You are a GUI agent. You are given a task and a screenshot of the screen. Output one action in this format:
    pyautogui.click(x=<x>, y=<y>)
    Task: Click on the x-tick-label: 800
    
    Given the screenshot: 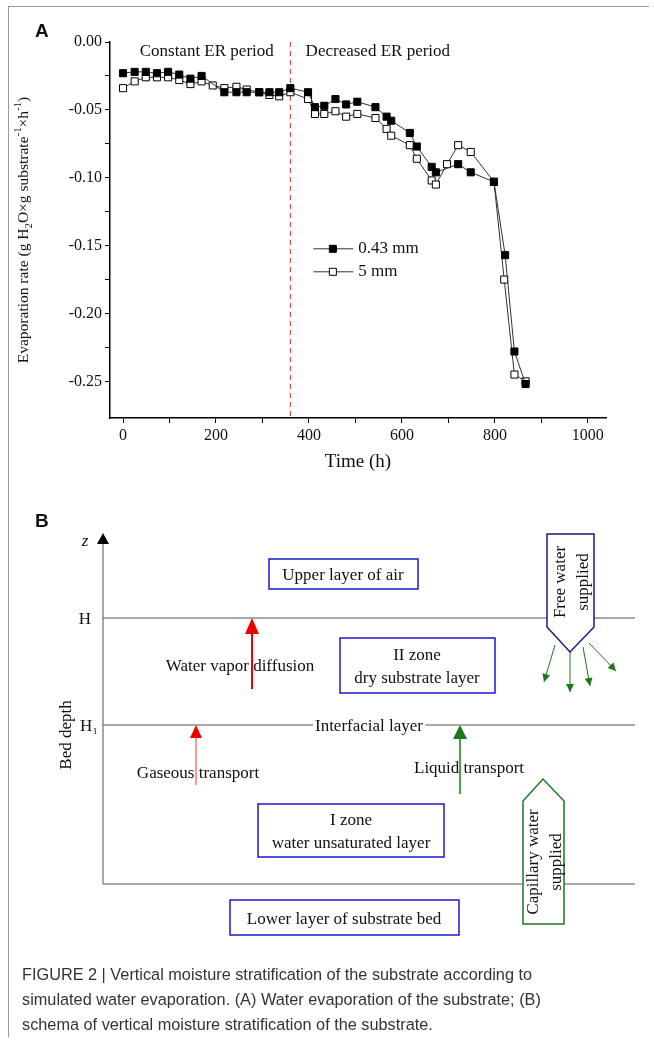 What is the action you would take?
    pyautogui.click(x=494, y=434)
    